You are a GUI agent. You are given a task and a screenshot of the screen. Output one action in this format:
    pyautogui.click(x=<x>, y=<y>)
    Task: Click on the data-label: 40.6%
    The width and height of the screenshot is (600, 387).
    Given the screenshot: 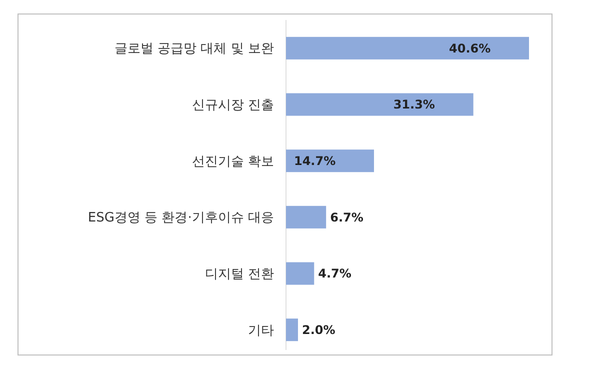 What is the action you would take?
    pyautogui.click(x=470, y=48)
    